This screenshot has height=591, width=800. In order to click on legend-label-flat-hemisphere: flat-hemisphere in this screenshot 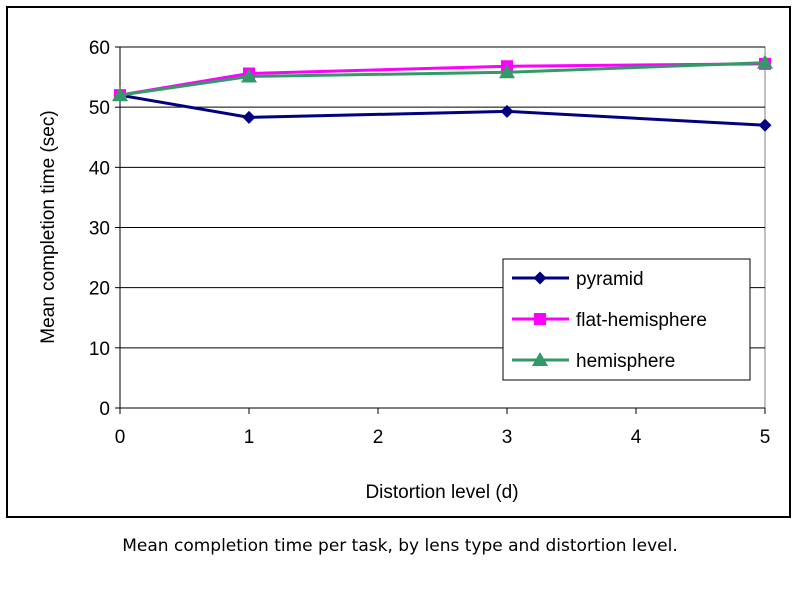, I will do `click(641, 320)`.